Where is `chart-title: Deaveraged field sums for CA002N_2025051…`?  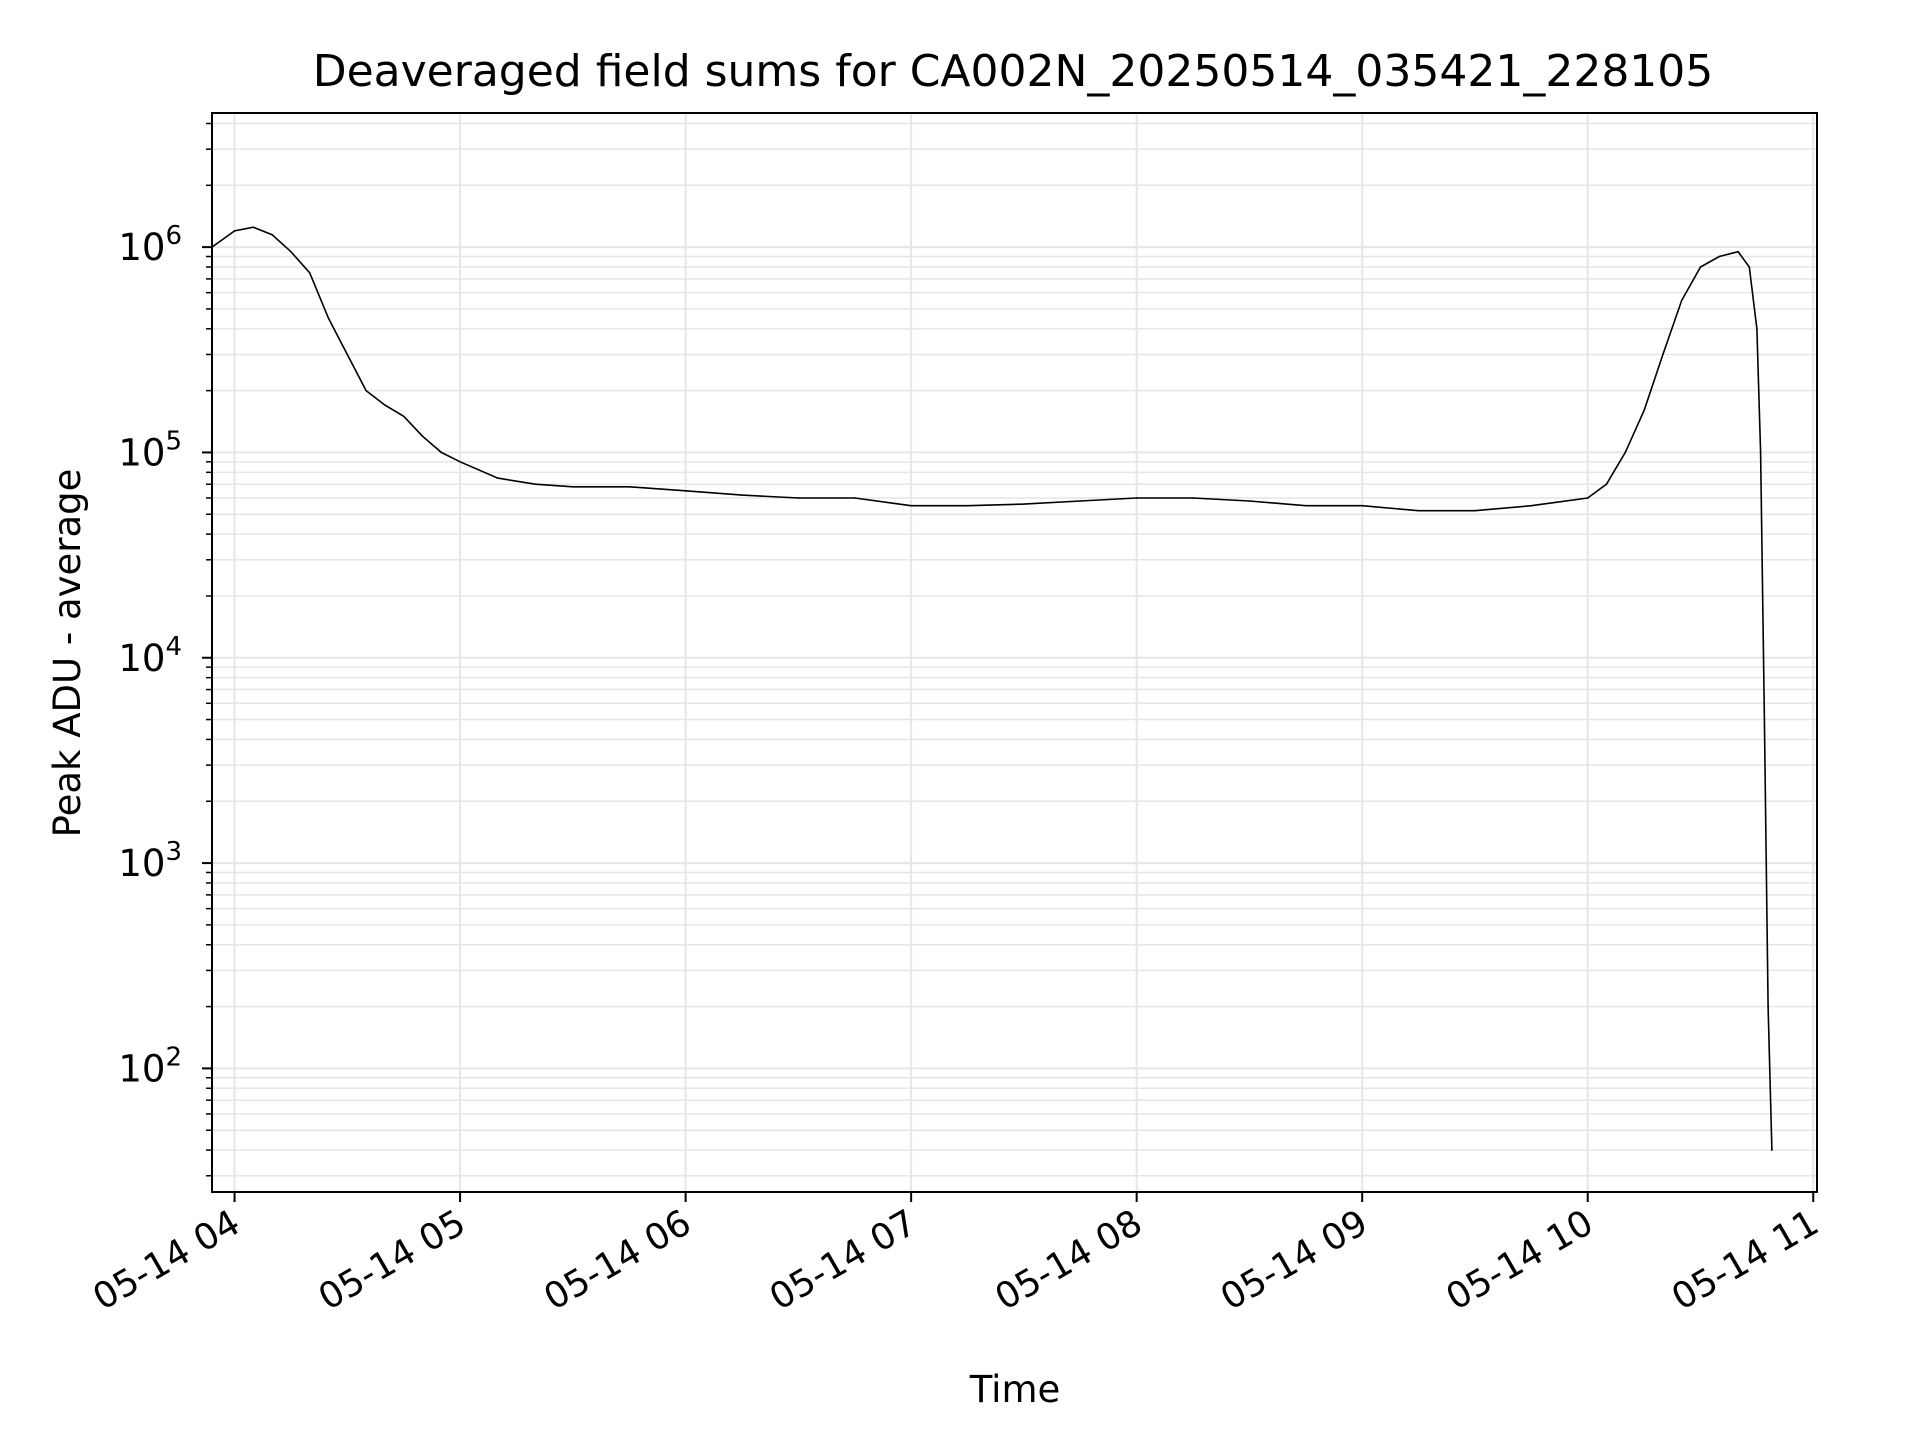
chart-title: Deaveraged field sums for CA002N_2025051… is located at coordinates (1013, 71).